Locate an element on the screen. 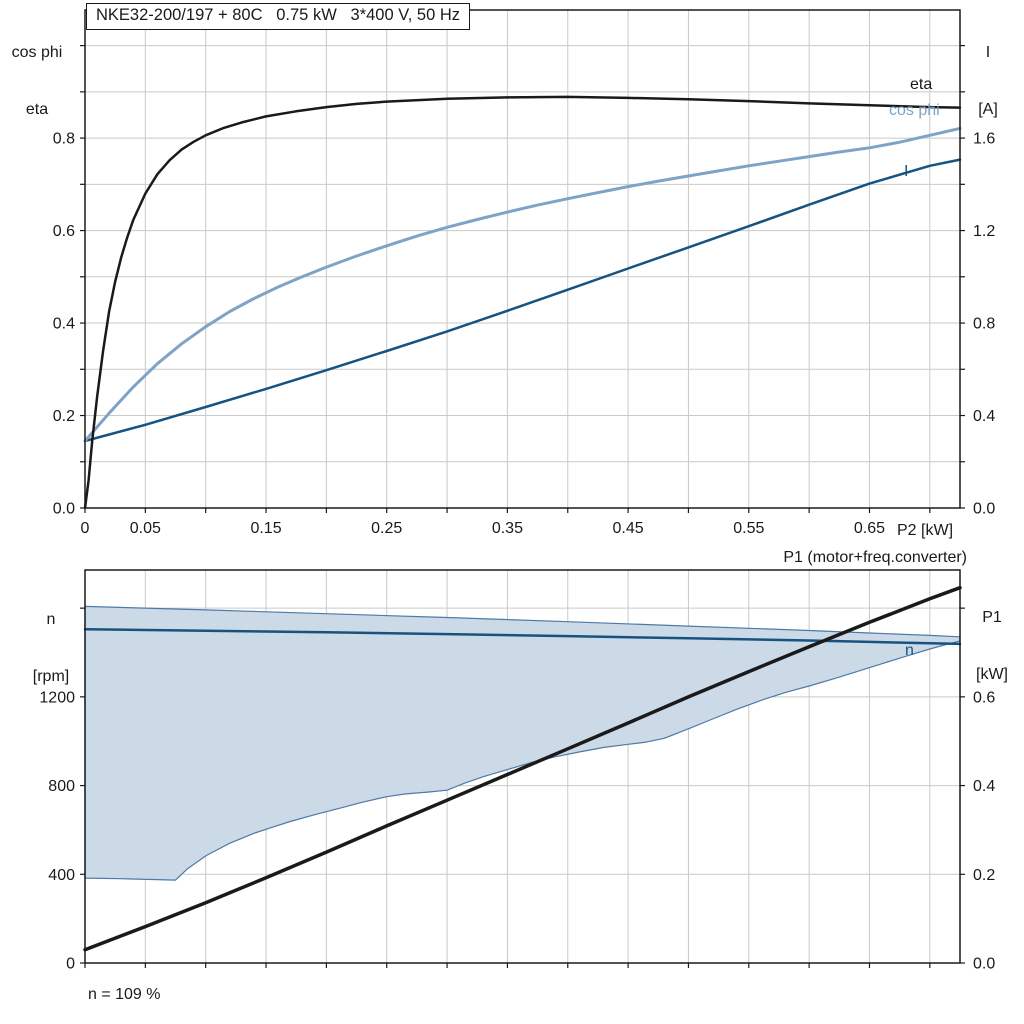 The width and height of the screenshot is (1024, 1024). y-left-tick-label: 0 is located at coordinates (70, 964).